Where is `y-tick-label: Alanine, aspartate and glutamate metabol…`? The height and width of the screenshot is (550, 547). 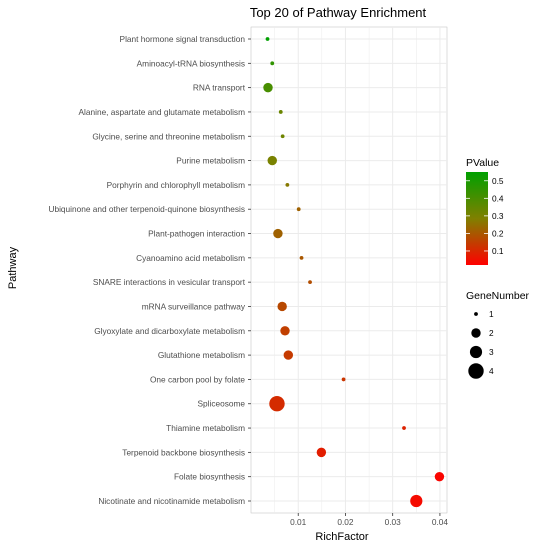
y-tick-label: Alanine, aspartate and glutamate metabol… is located at coordinates (162, 112).